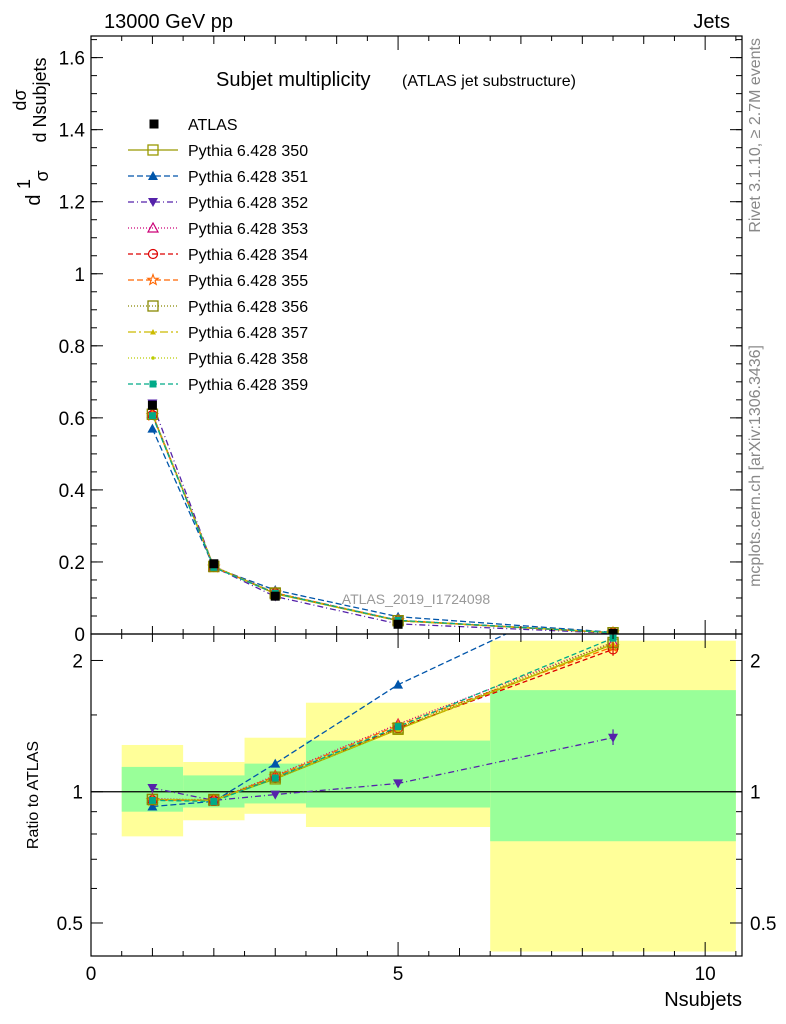 The height and width of the screenshot is (1024, 786). I want to click on y-tick-label: 1.2, so click(72, 203).